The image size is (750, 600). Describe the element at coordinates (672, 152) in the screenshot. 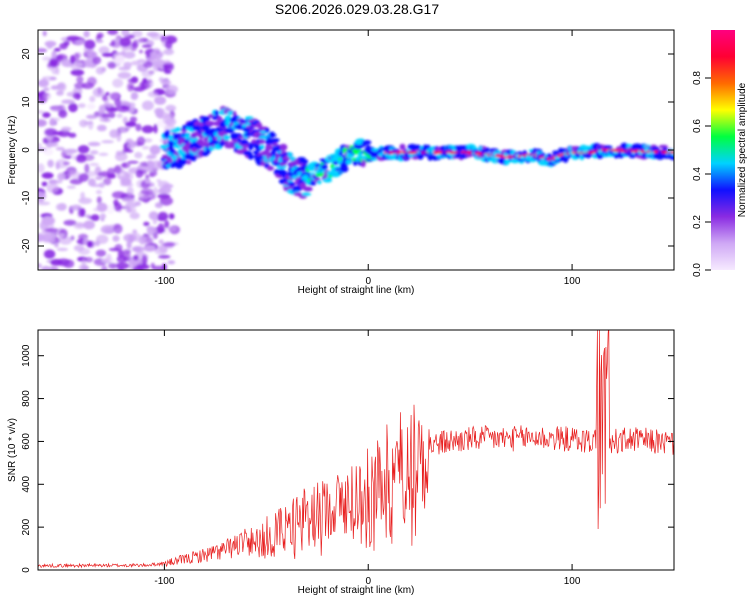

I see `spectrogram-core-cell` at that location.